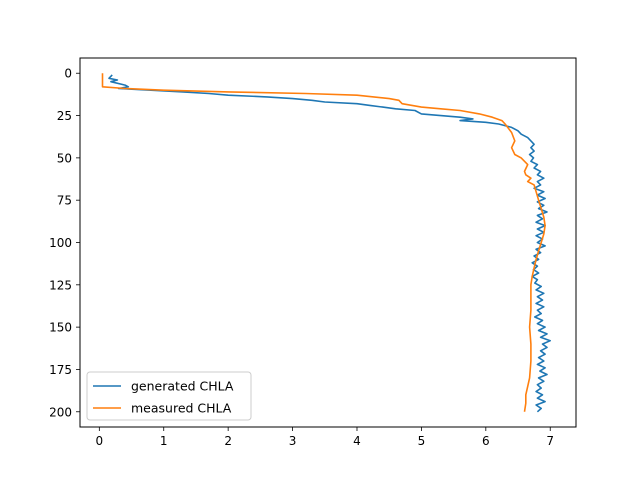 Image resolution: width=640 pixels, height=480 pixels. What do you see at coordinates (64, 158) in the screenshot?
I see `y-tick-label: 50` at bounding box center [64, 158].